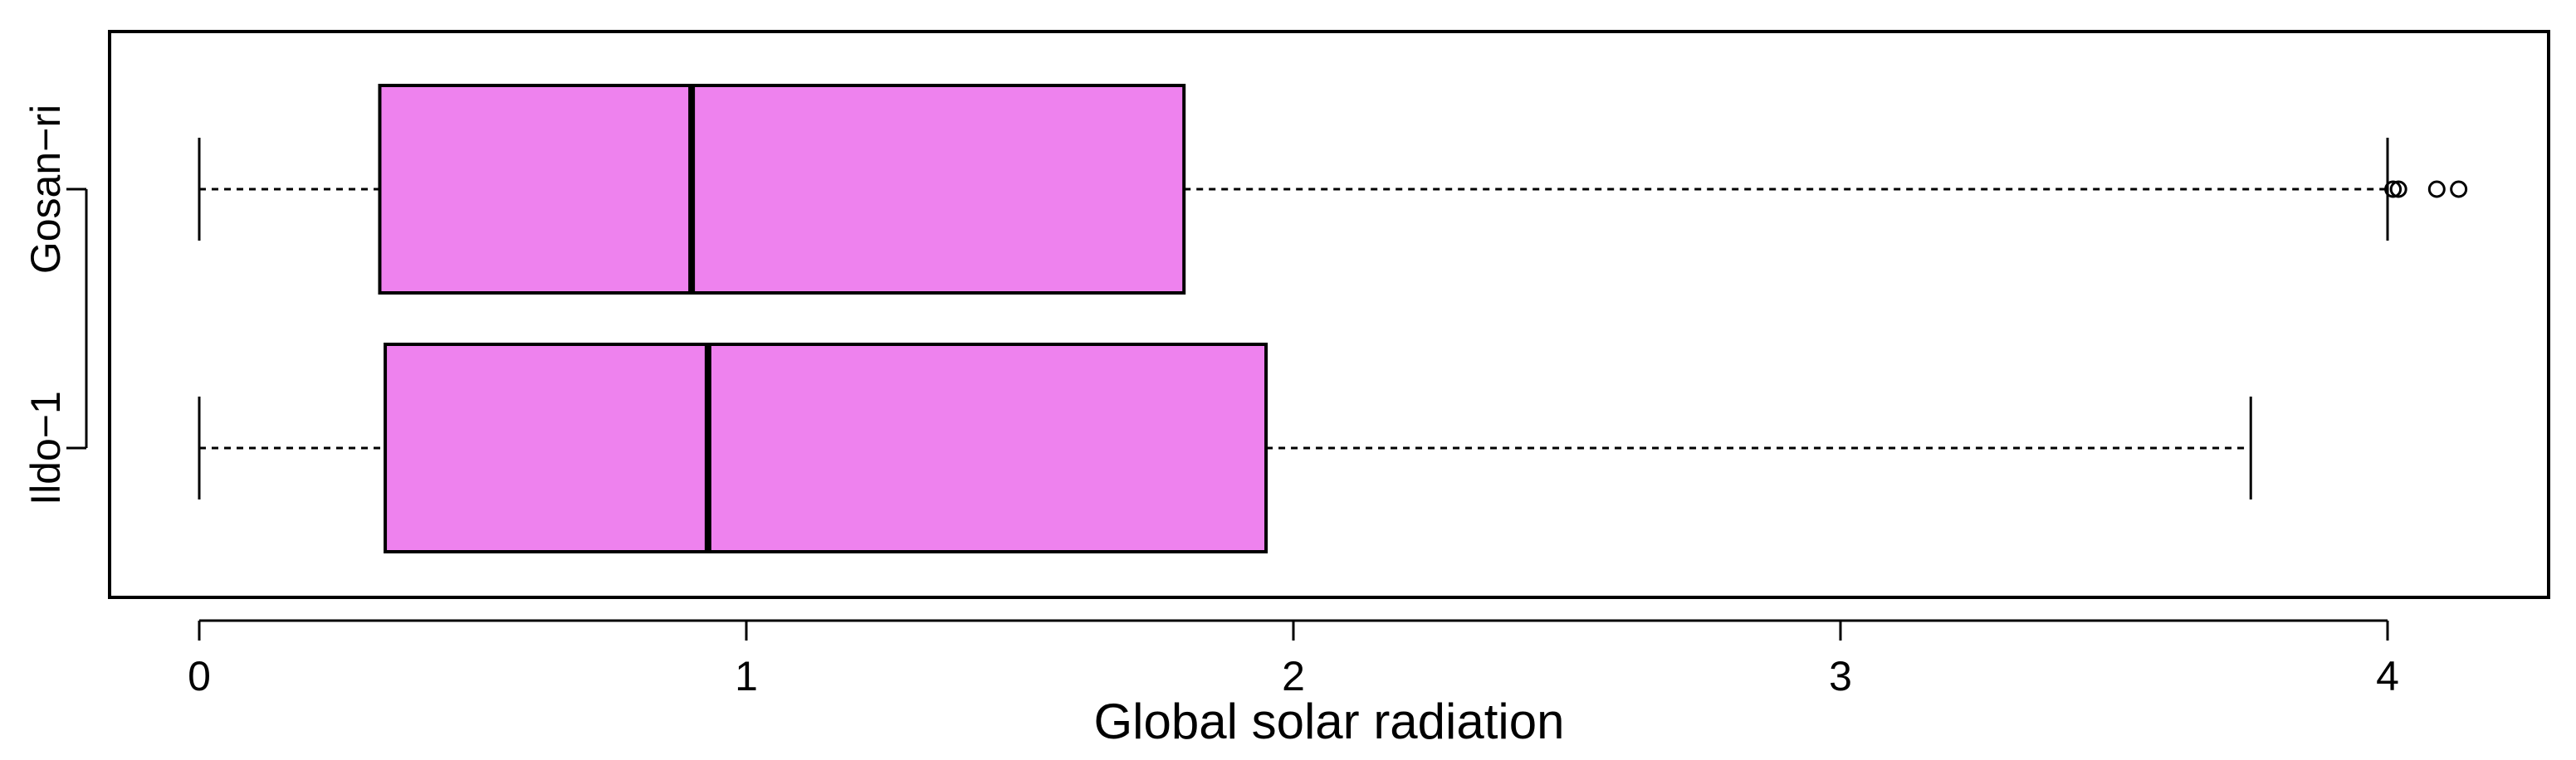  Describe the element at coordinates (1329, 721) in the screenshot. I see `x-axis-label: Global solar radiation` at that location.